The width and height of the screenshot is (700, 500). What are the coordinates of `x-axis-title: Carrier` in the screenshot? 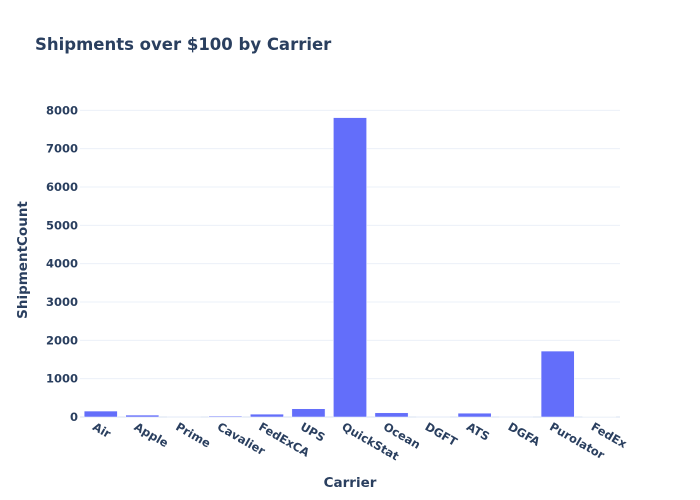 It's located at (350, 483).